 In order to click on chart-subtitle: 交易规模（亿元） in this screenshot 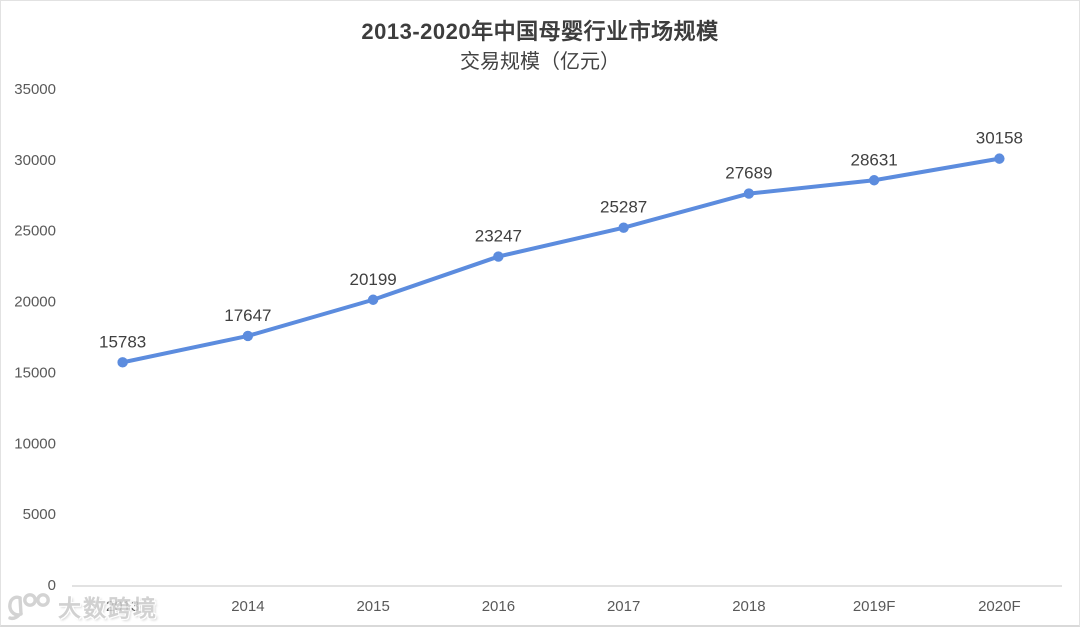, I will do `click(540, 62)`.